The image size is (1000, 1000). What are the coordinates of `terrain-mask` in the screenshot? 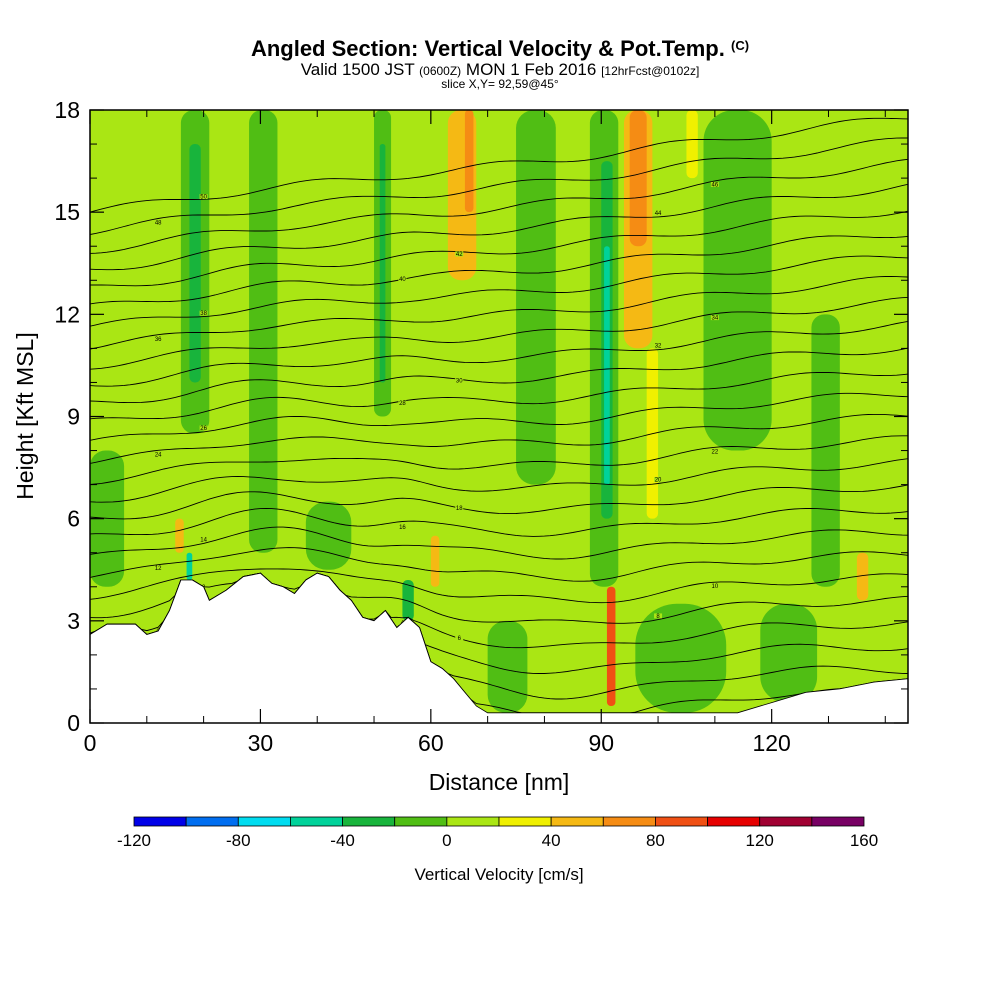 It's located at (499, 647).